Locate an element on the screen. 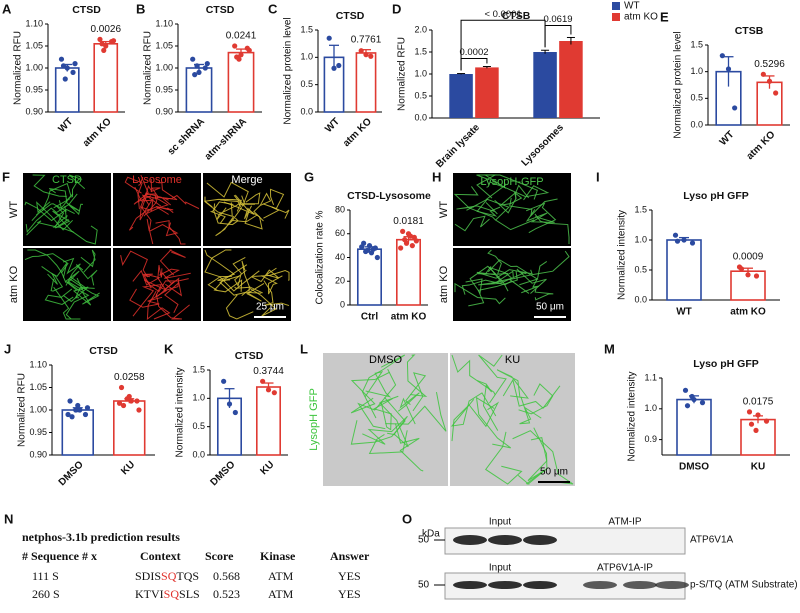 This screenshot has height=613, width=800. panel-letter: H is located at coordinates (436, 176).